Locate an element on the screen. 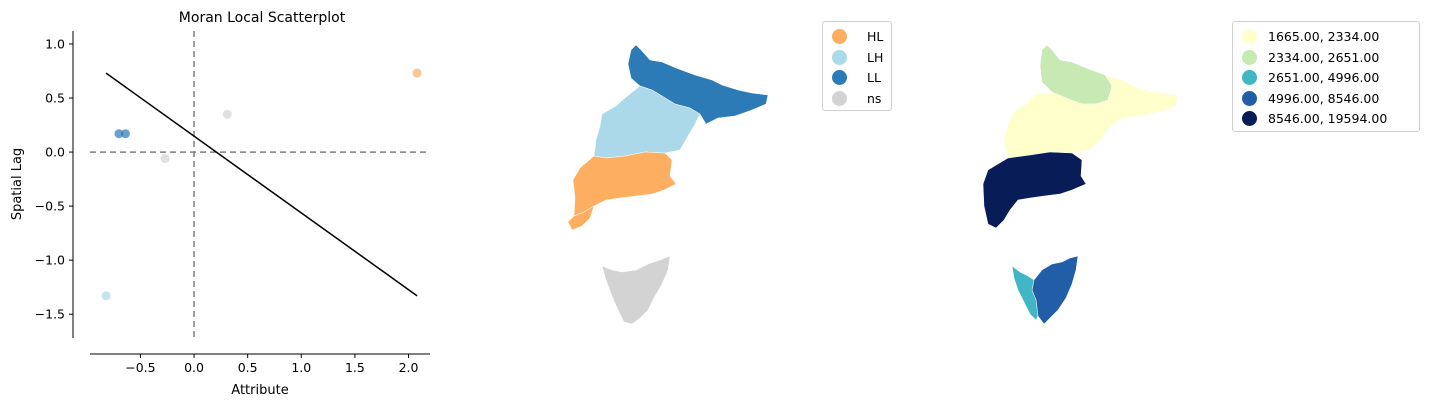 This screenshot has height=411, width=1429. legend-label: 2651.00, 4996.00 is located at coordinates (1324, 77).